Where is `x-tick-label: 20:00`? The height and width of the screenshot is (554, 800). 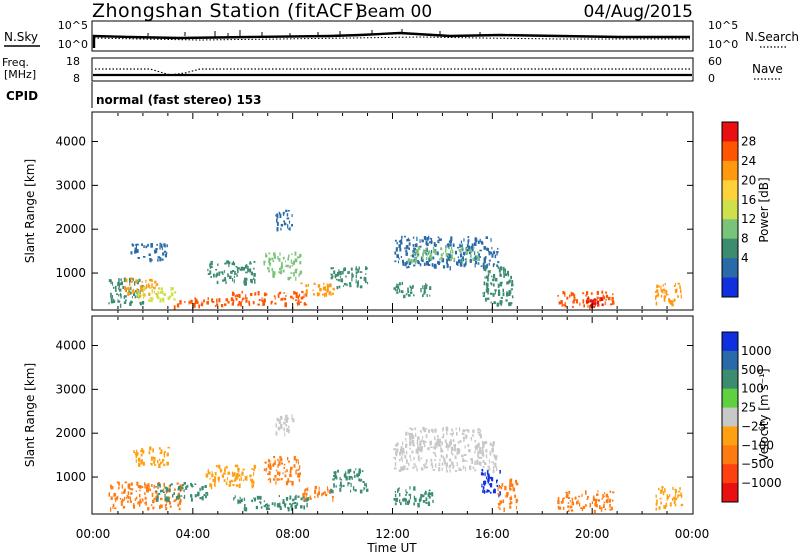 x-tick-label: 20:00 is located at coordinates (592, 534).